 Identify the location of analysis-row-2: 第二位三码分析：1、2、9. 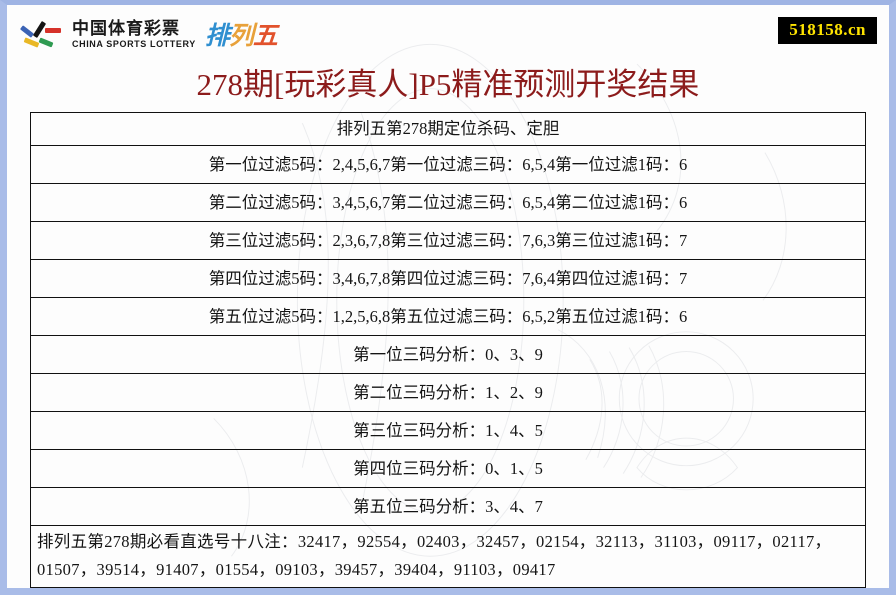
(448, 392).